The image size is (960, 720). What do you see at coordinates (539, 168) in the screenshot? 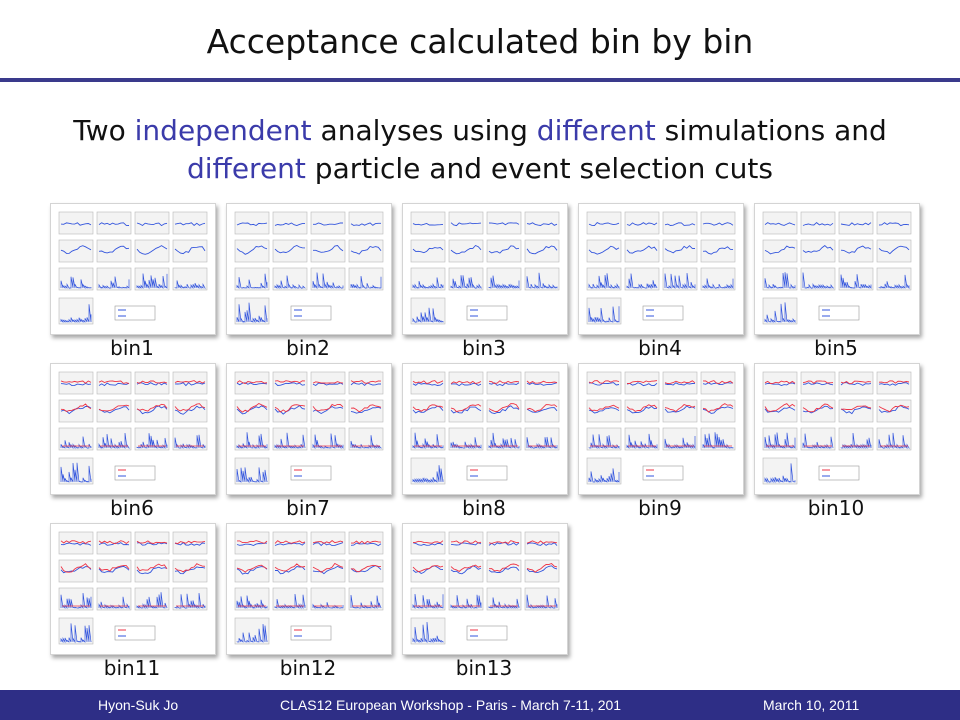
I see `subtitle-part: particle and event selection cuts` at bounding box center [539, 168].